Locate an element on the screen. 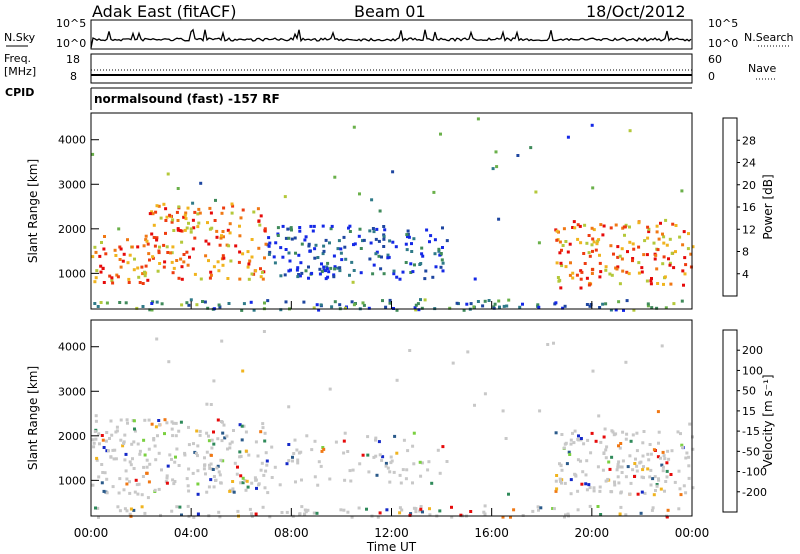 This screenshot has width=800, height=554. nsky-trace is located at coordinates (391, 38).